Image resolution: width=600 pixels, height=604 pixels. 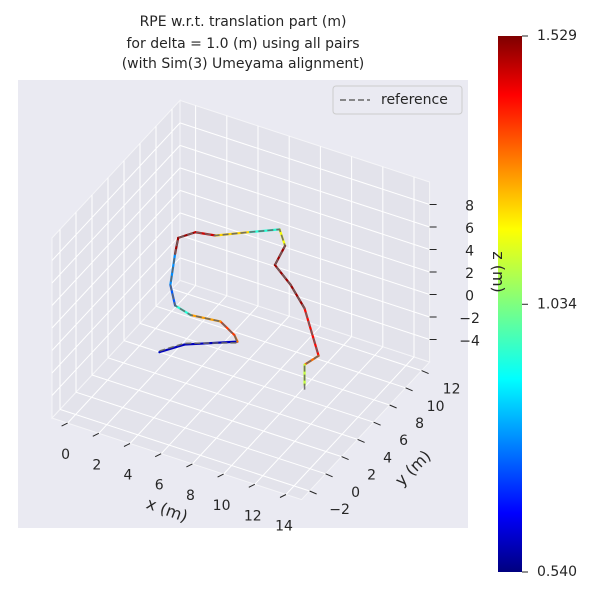 What do you see at coordinates (159, 486) in the screenshot?
I see `x-tick-label: 6` at bounding box center [159, 486].